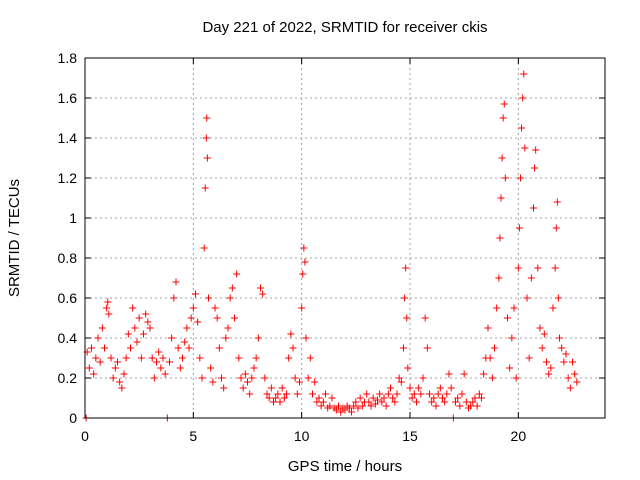  Describe the element at coordinates (410, 436) in the screenshot. I see `x-tick-label: 15` at that location.